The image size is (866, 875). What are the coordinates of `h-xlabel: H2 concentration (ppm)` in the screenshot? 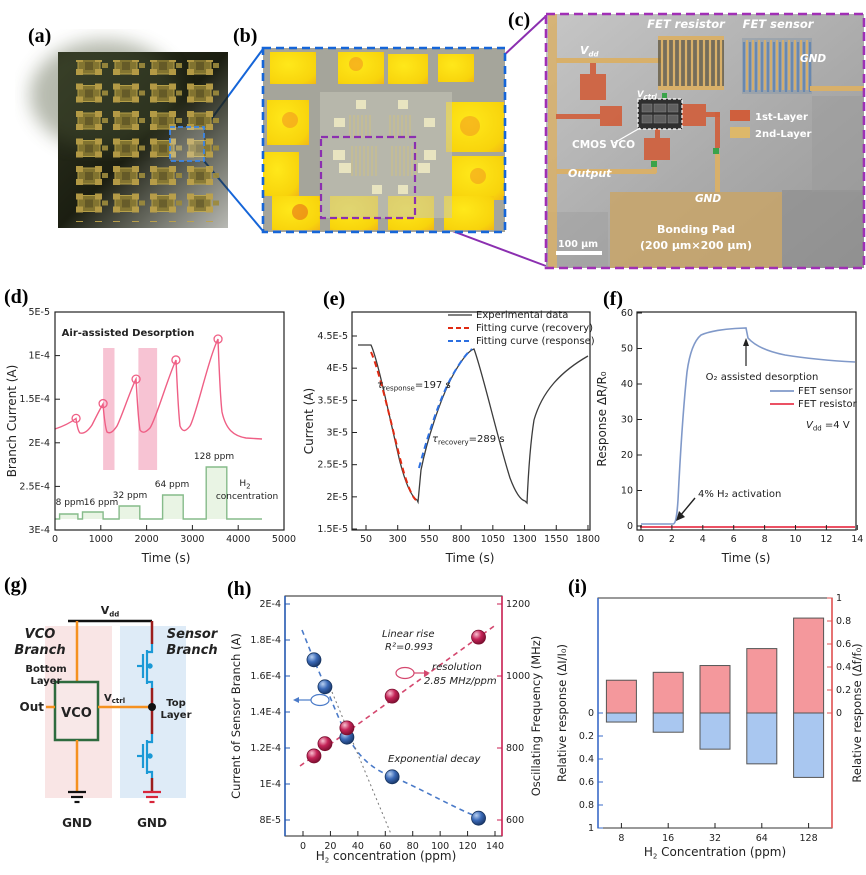 It's located at (386, 857).